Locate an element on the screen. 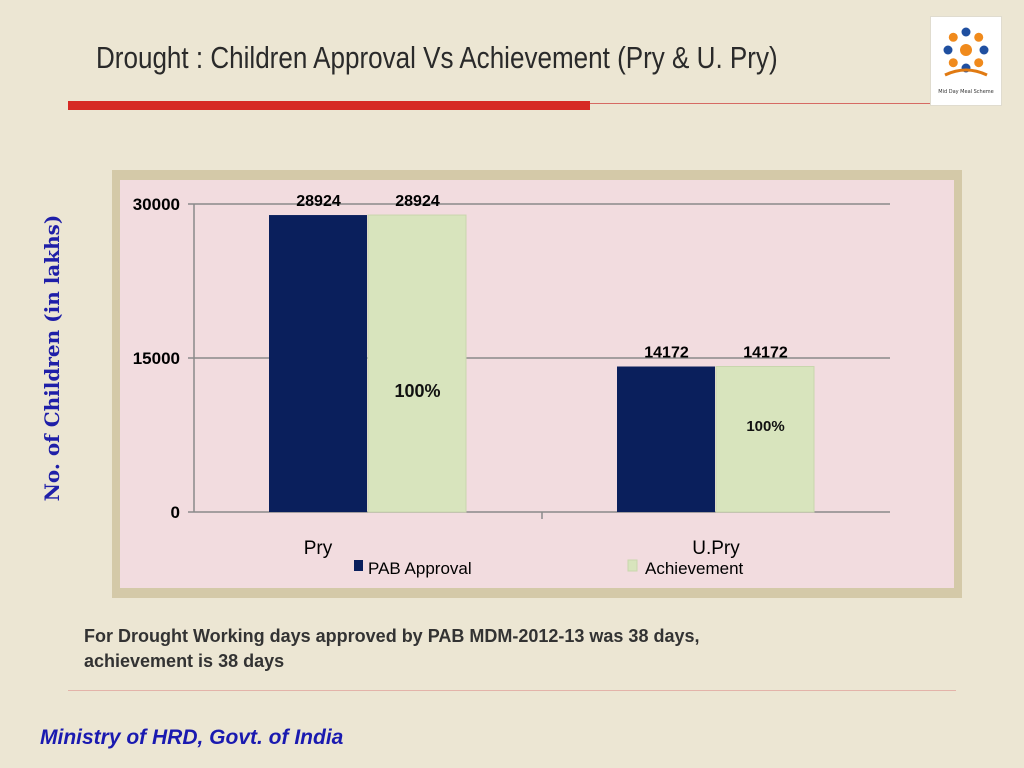 This screenshot has height=768, width=1024. bar-achievement-pry is located at coordinates (417, 363).